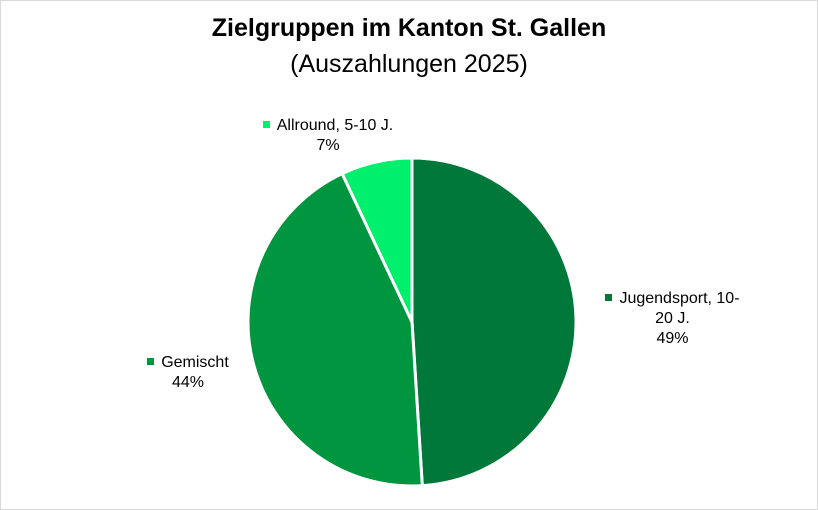  Describe the element at coordinates (377, 240) in the screenshot. I see `pie-slice-allround` at that location.